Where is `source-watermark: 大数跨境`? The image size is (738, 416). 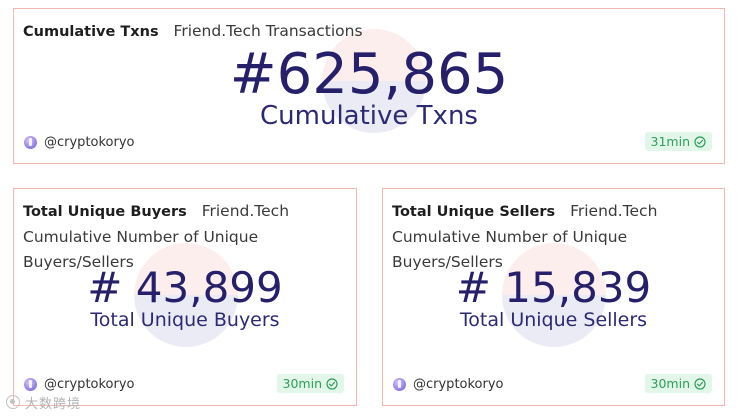
source-watermark: 大数跨境 is located at coordinates (43, 402).